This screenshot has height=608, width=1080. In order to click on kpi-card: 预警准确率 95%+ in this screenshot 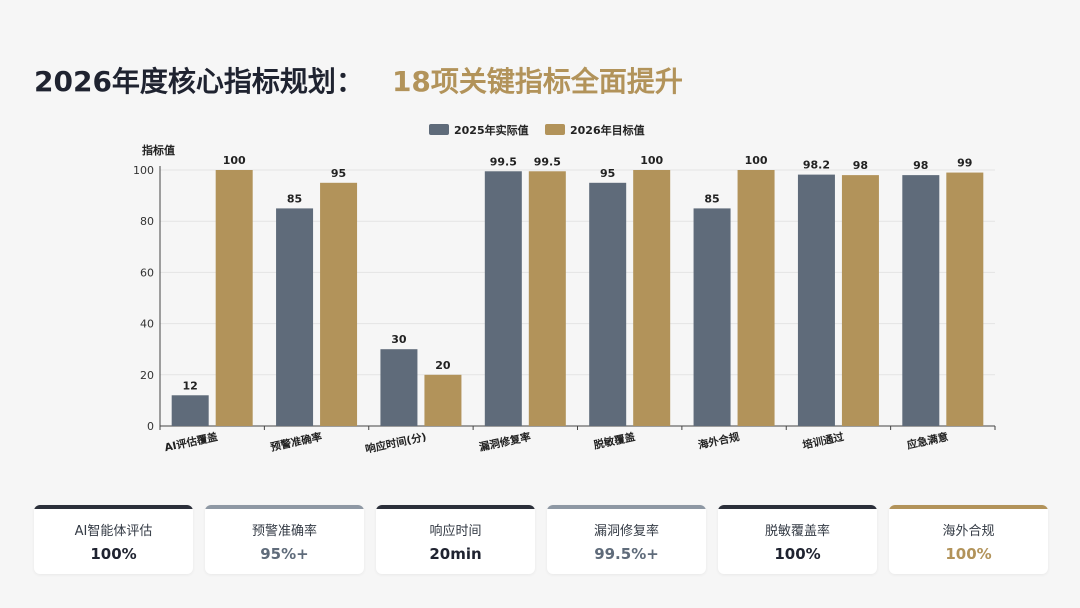, I will do `click(284, 539)`.